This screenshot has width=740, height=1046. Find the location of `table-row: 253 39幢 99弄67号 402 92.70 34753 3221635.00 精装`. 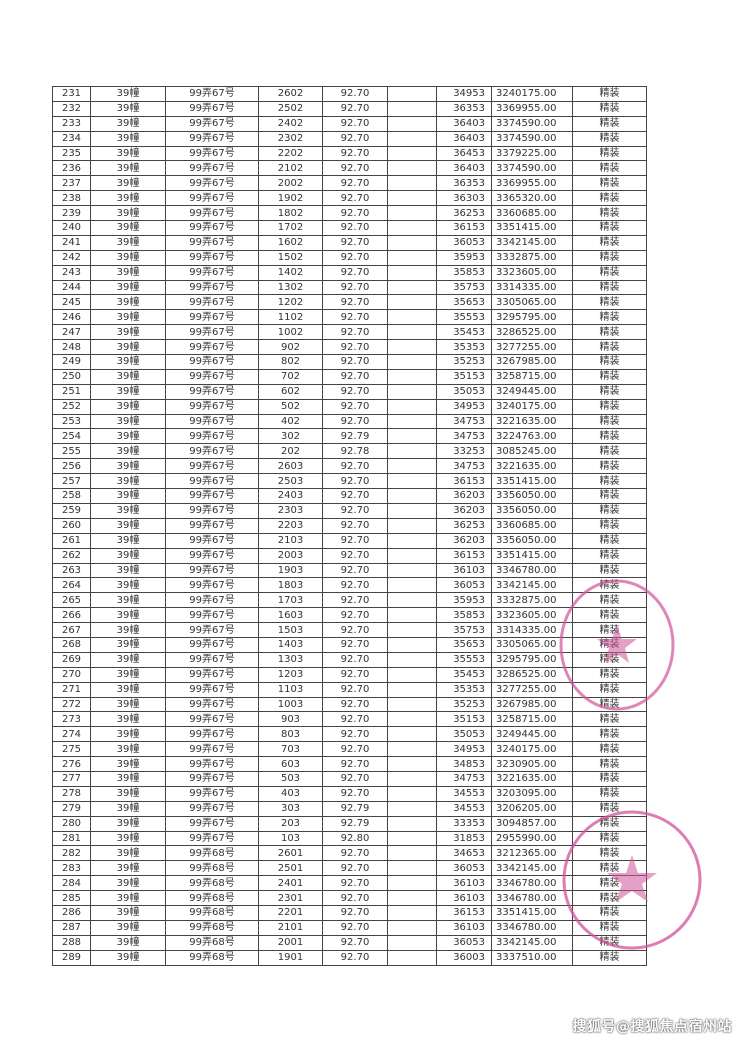

table-row: 253 39幢 99弄67号 402 92.70 34753 3221635.00 精装 is located at coordinates (349, 421).